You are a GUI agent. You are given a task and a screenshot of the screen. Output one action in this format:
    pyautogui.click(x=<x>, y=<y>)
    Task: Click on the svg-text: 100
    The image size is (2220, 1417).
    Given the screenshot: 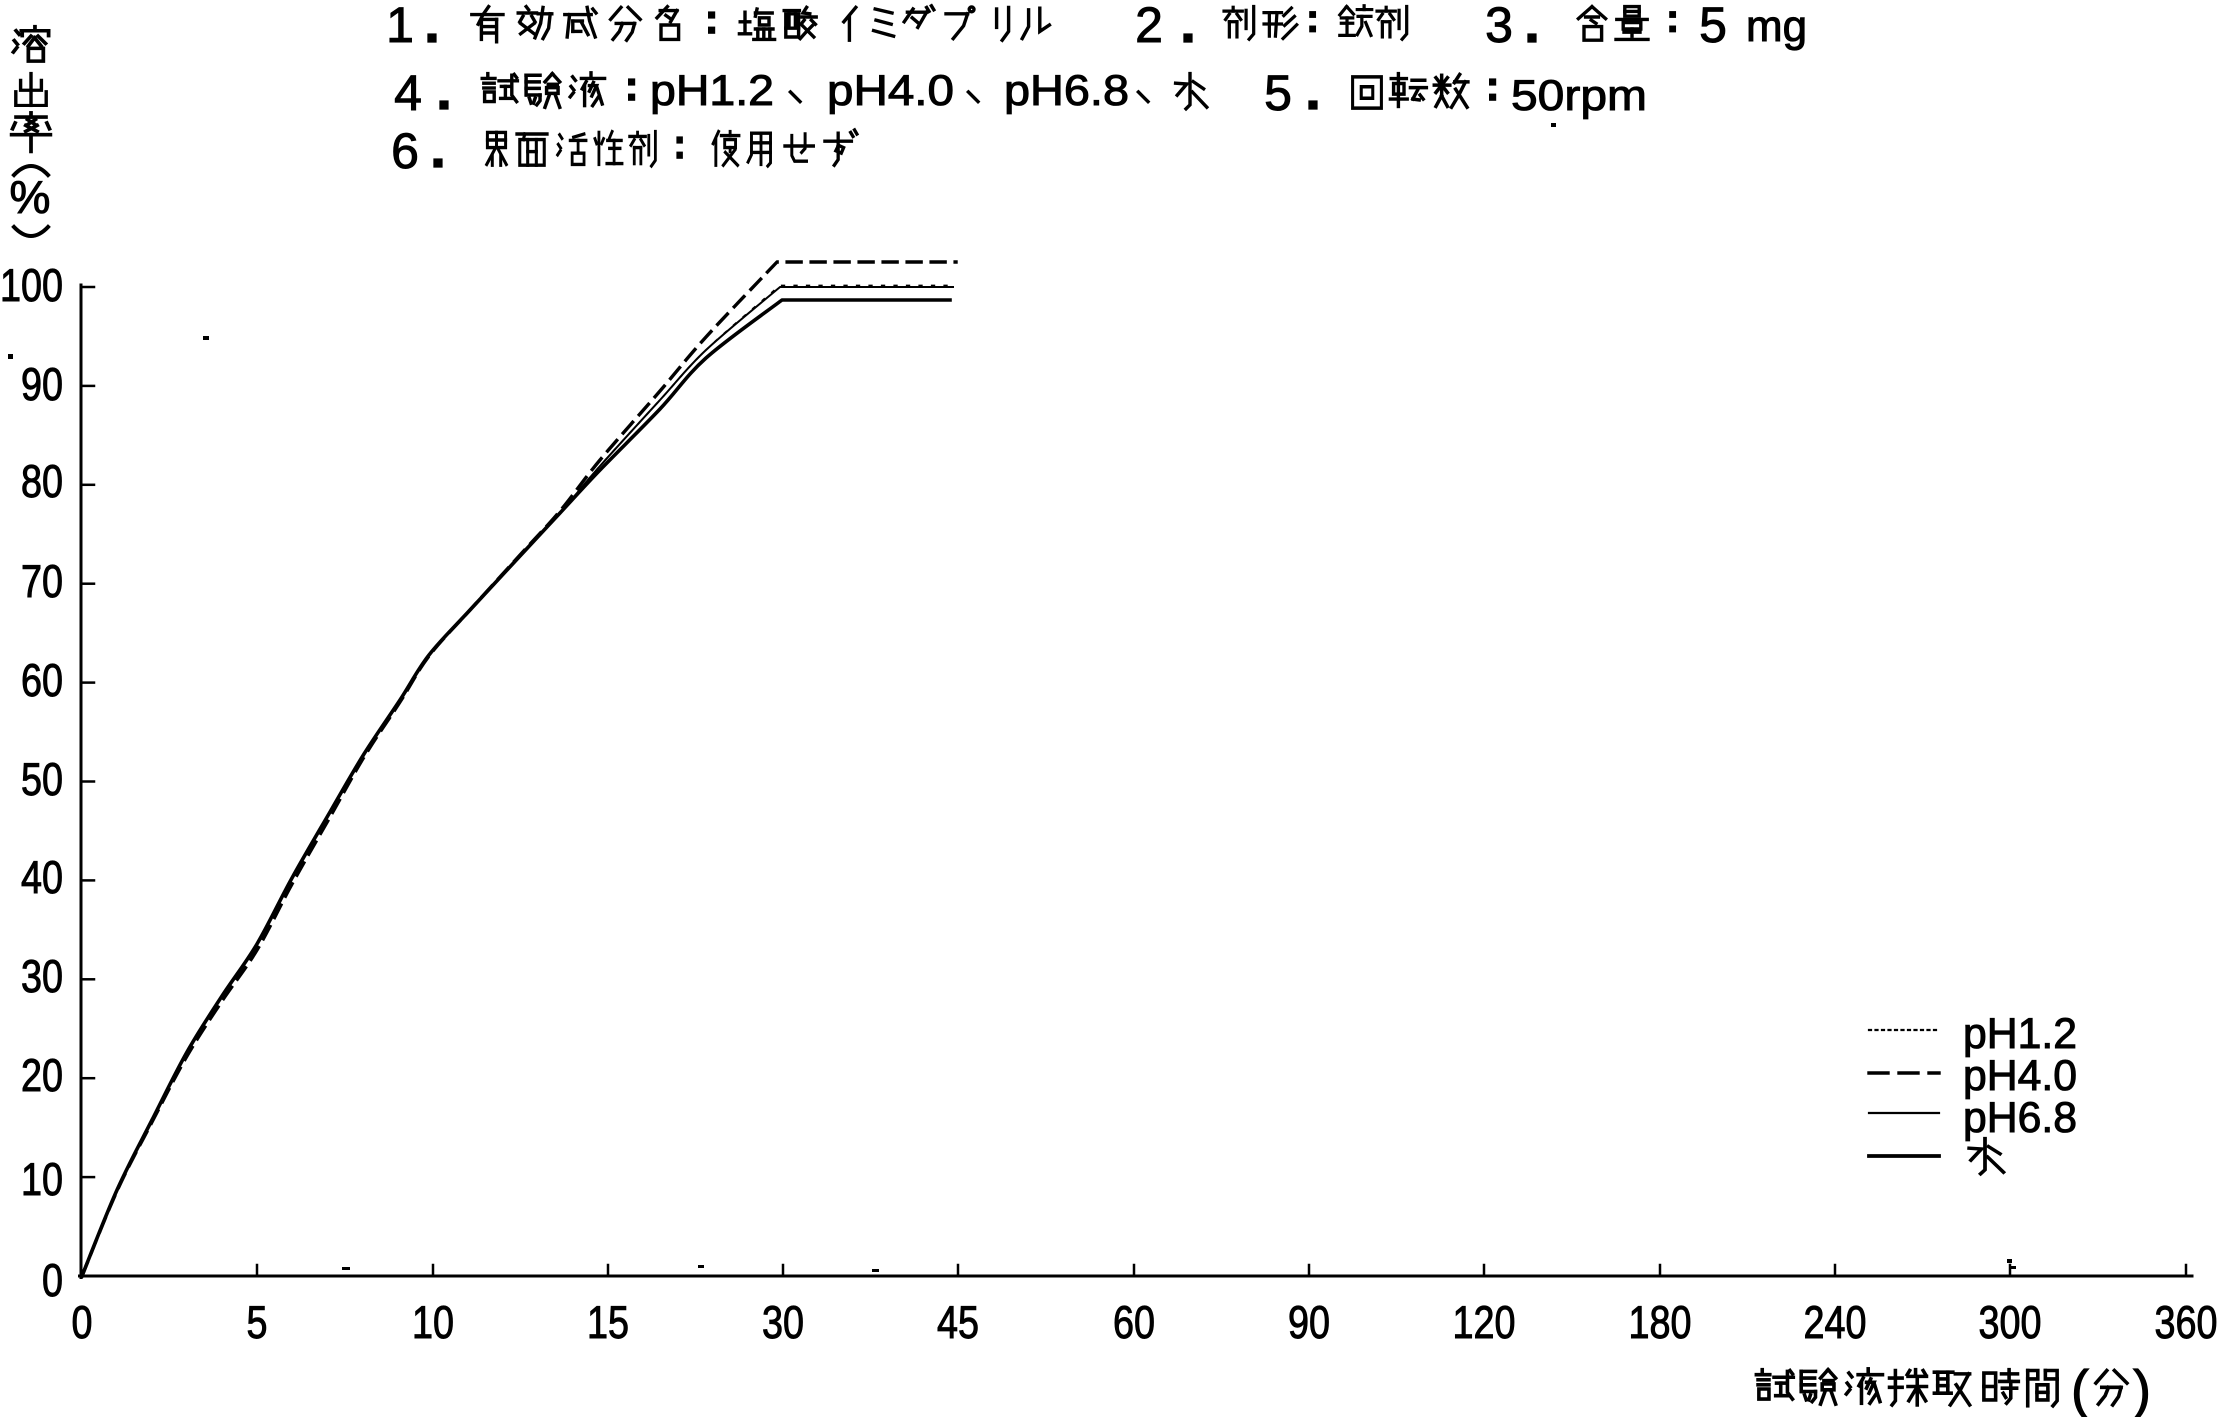 What is the action you would take?
    pyautogui.click(x=31, y=285)
    